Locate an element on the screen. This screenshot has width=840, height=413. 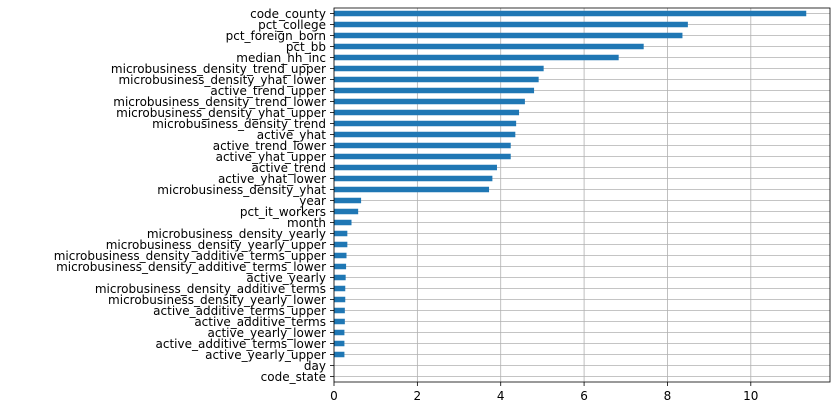
y-tick-label: median_hh_inc is located at coordinates (281, 58).